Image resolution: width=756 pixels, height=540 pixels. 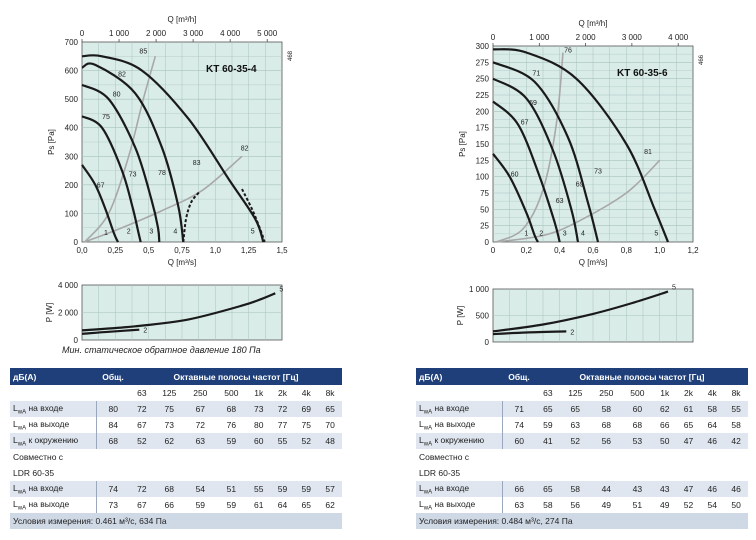 I want to click on x-tick-label: 0,4, so click(x=560, y=250).